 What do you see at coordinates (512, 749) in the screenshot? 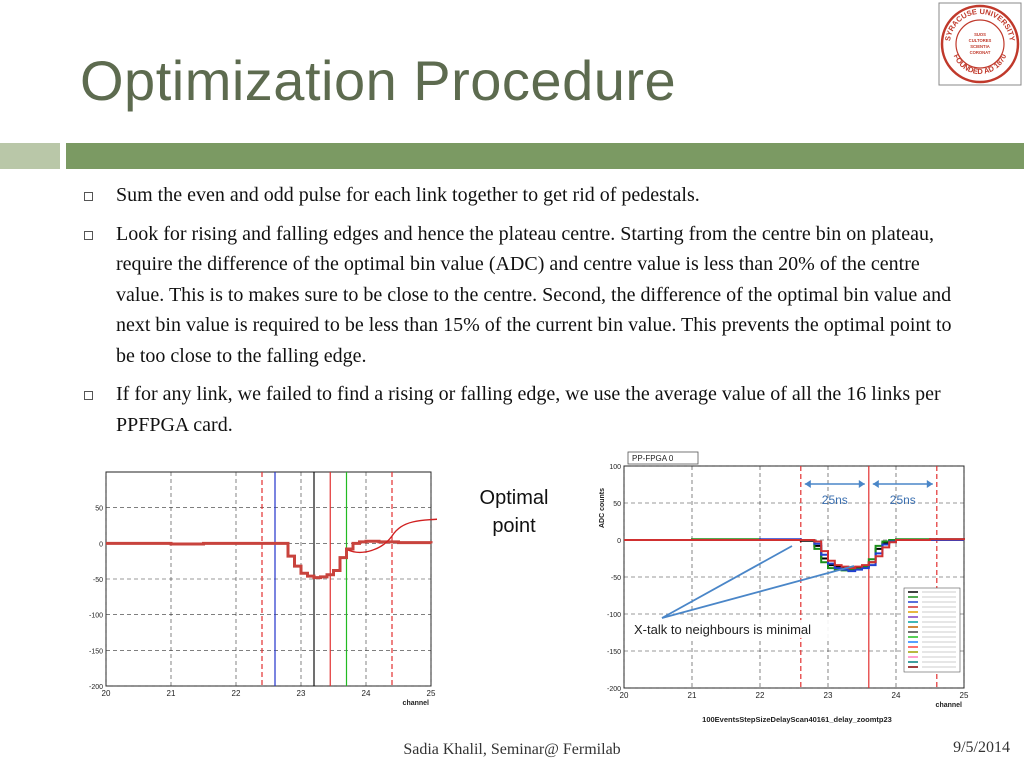
I see `footer-author: Sadia Khalil, Seminar@ Fermilab` at bounding box center [512, 749].